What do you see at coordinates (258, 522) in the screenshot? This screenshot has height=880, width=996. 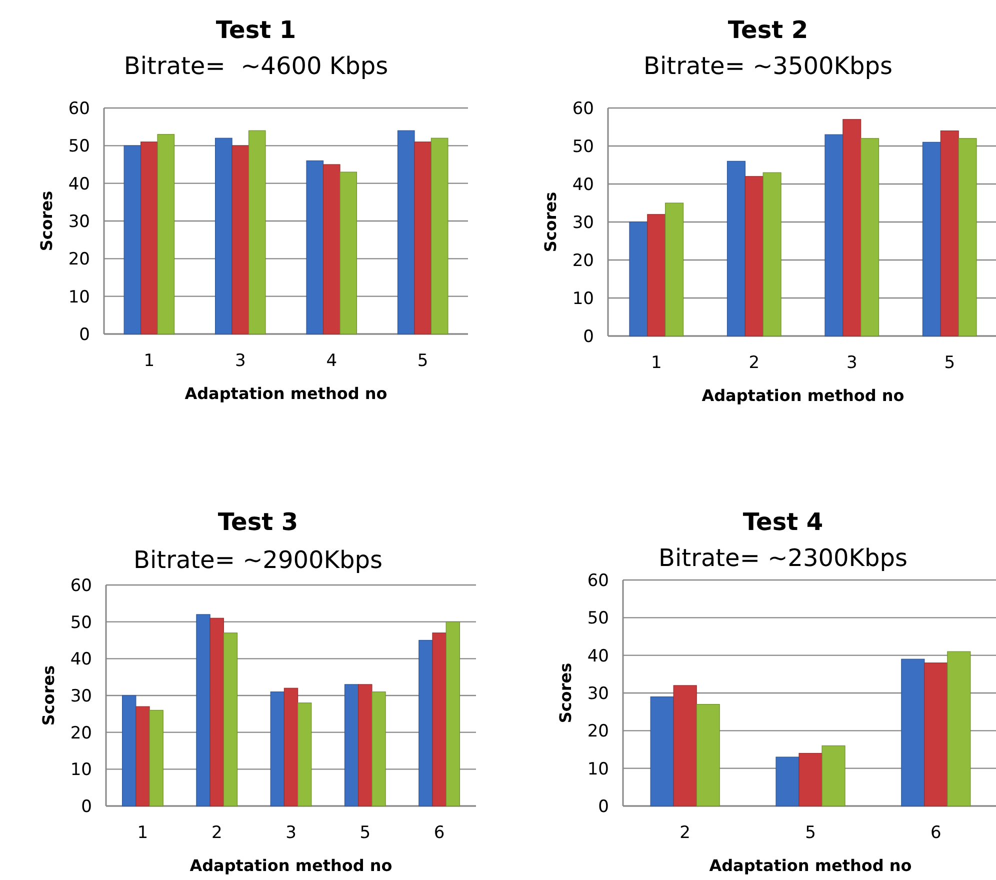 I see `chart-title: Test 3` at bounding box center [258, 522].